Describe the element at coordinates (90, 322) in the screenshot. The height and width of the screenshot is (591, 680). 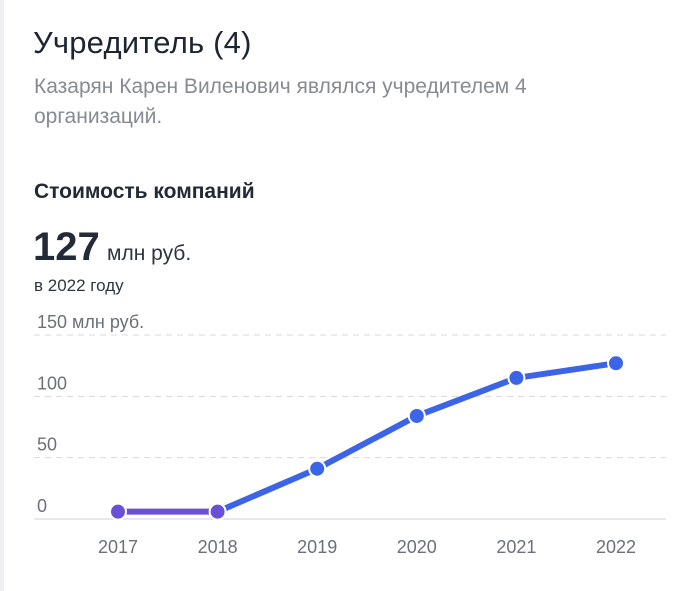
I see `y-tick-label: 150 млн руб.` at that location.